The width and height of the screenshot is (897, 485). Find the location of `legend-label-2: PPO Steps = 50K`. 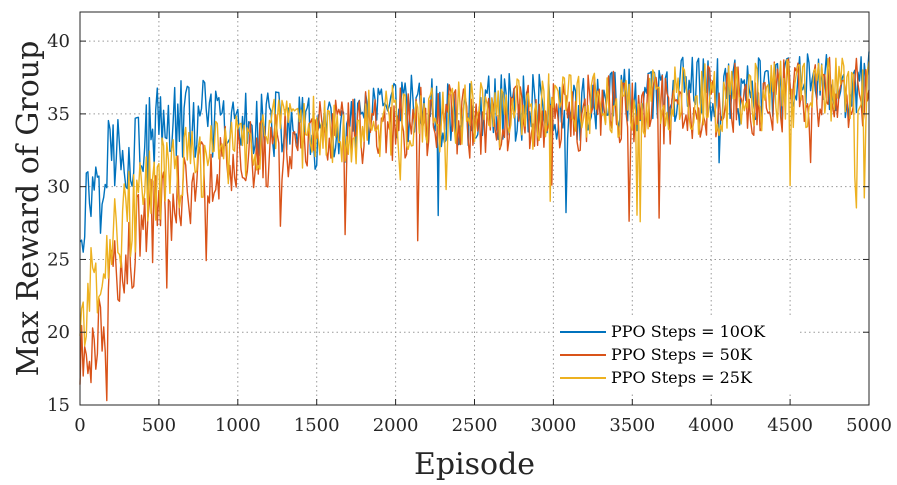

legend-label-2: PPO Steps = 50K is located at coordinates (682, 354).